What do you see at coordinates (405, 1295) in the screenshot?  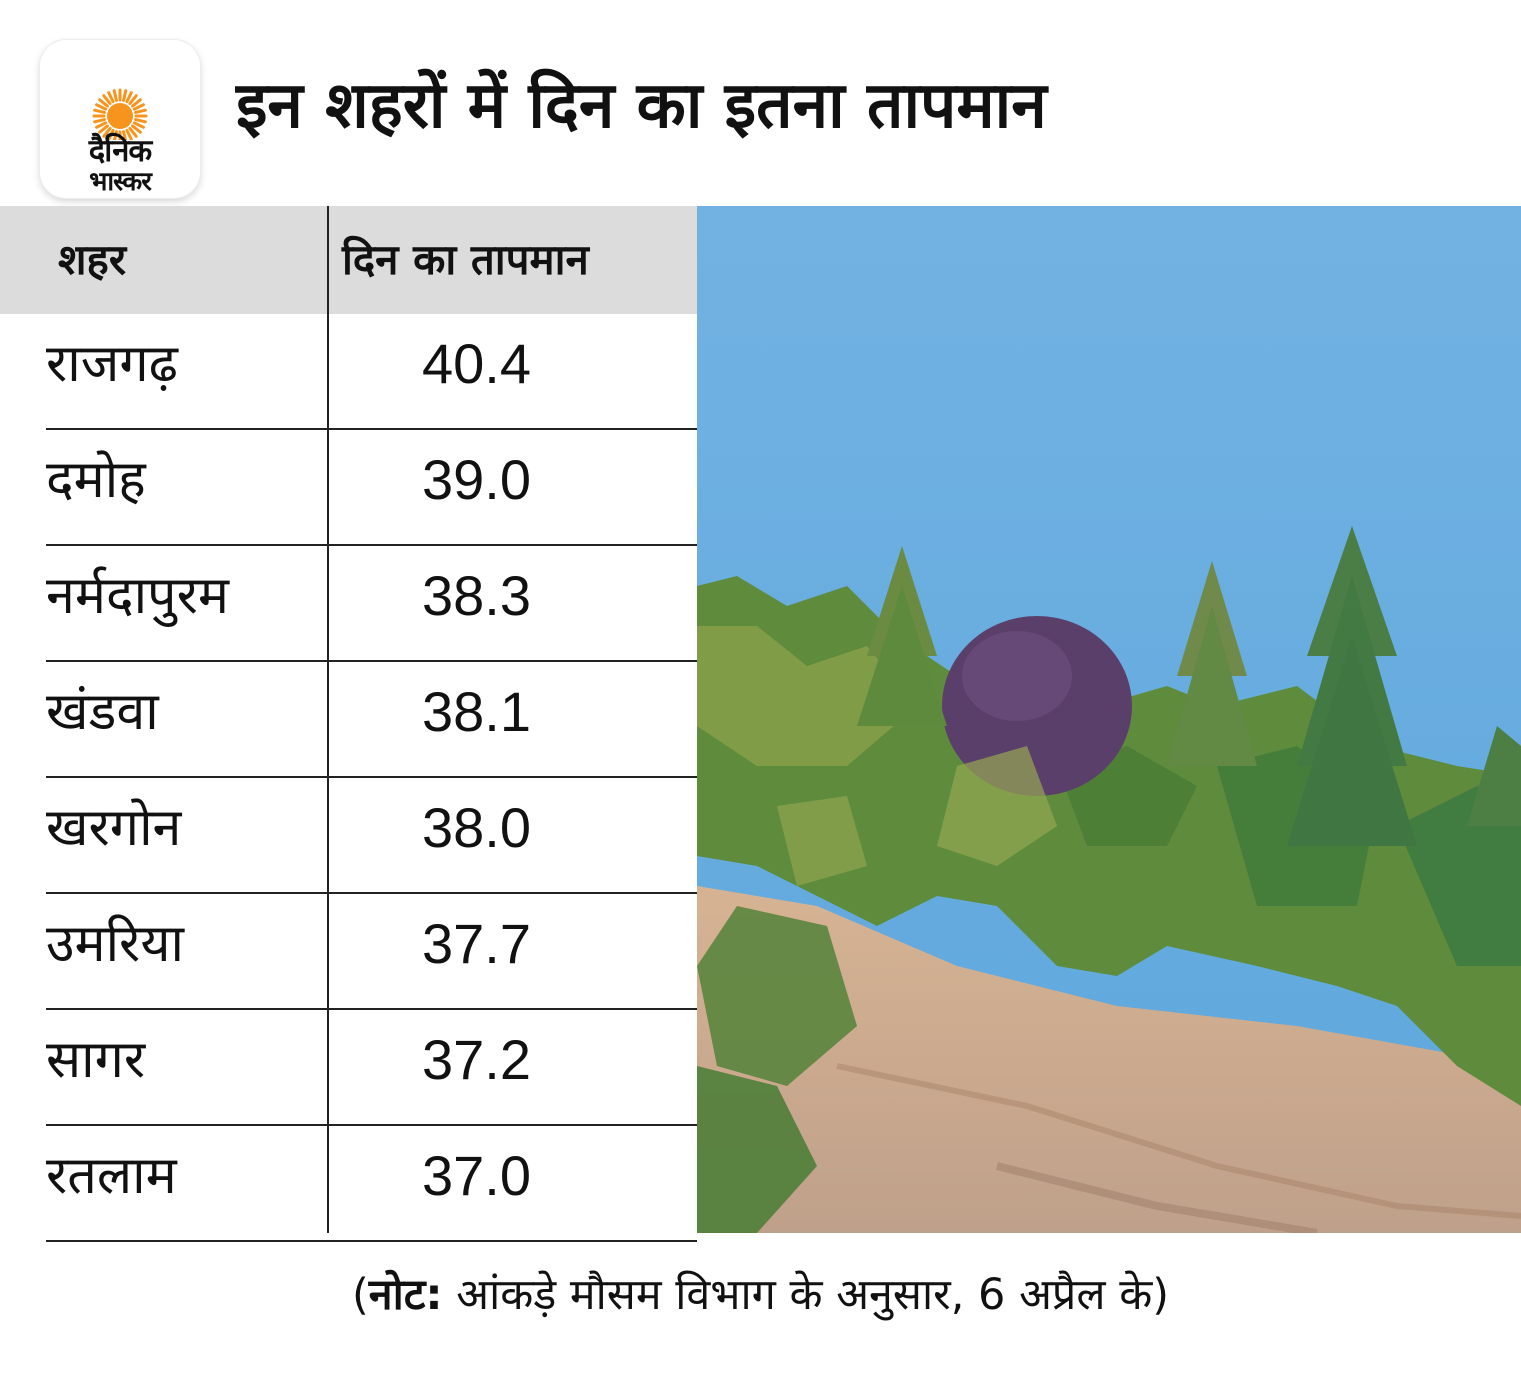 I see `note-label: नोट:` at bounding box center [405, 1295].